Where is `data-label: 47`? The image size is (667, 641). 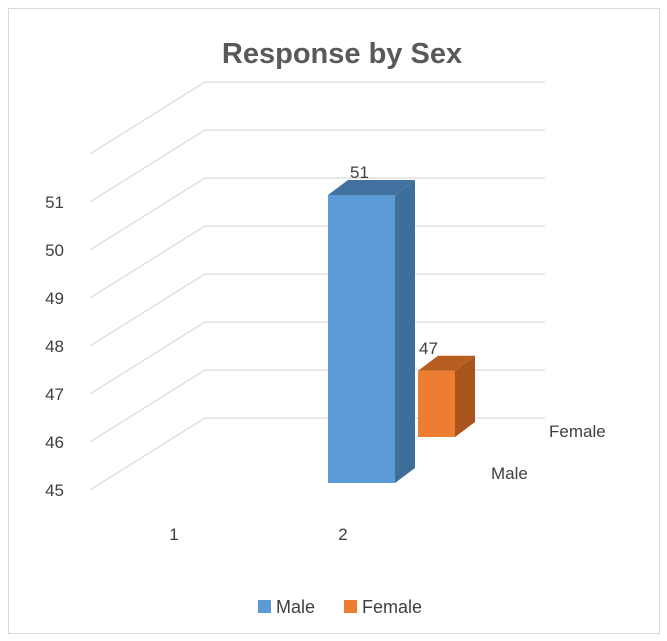
data-label: 47 is located at coordinates (428, 348).